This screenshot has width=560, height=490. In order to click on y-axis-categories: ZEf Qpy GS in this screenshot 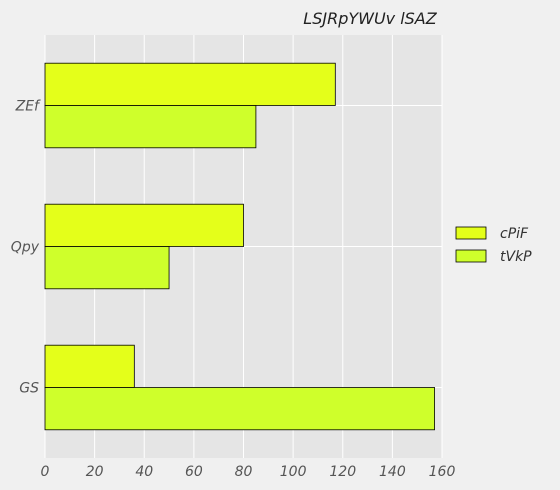, I will do `click(26, 248)`.